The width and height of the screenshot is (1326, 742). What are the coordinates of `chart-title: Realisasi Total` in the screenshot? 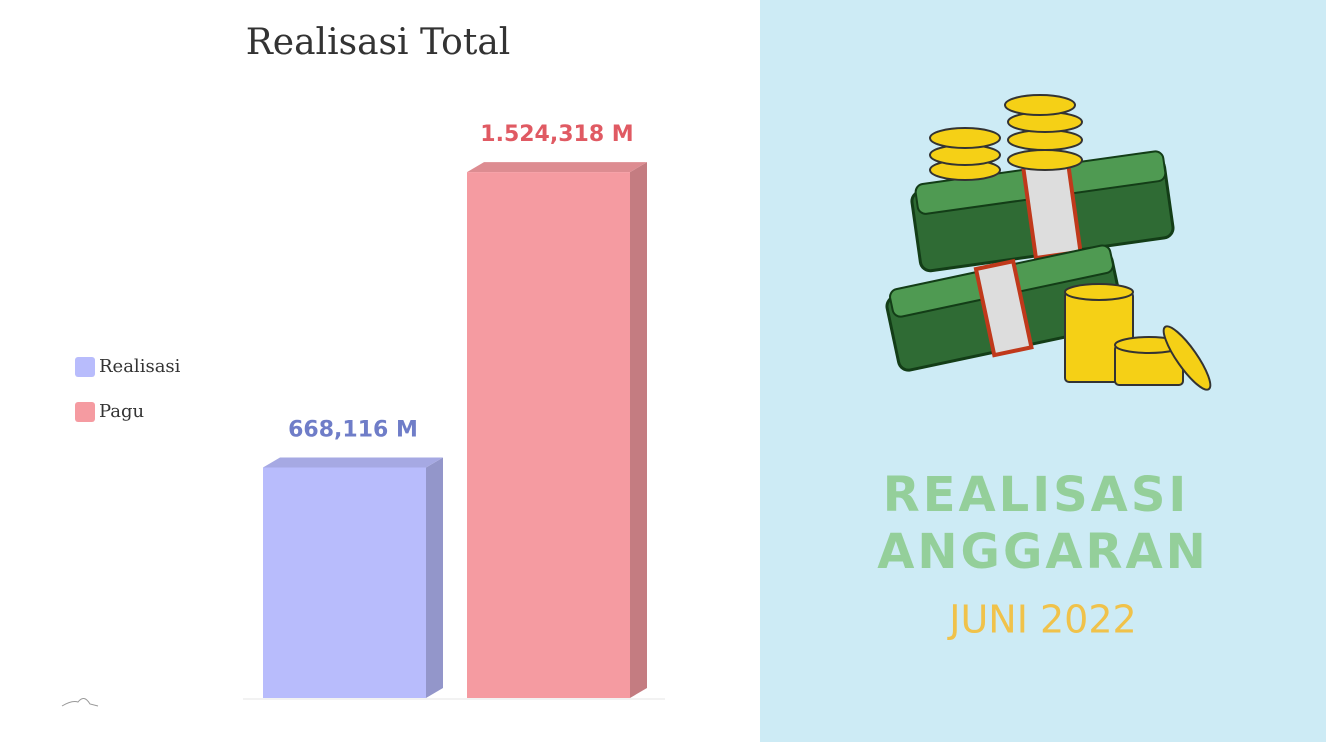 It's located at (378, 42).